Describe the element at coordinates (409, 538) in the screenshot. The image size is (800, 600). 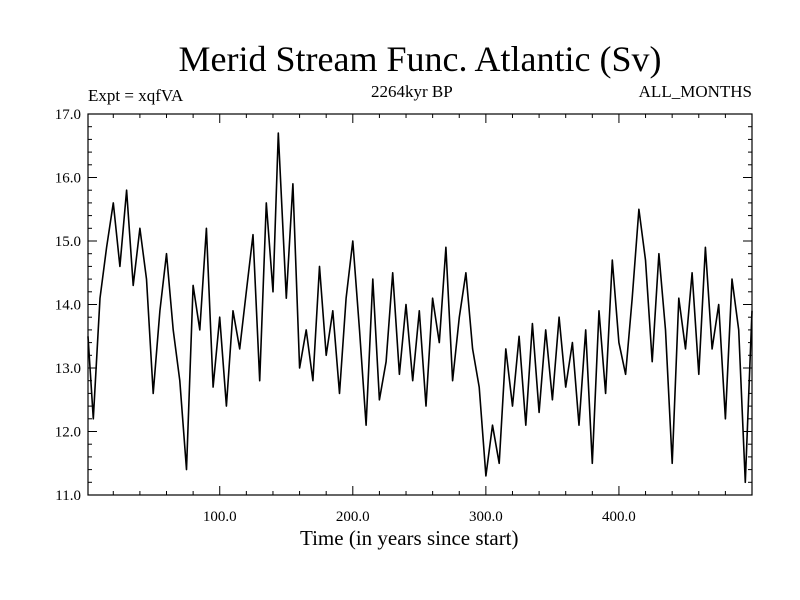
I see `x-axis-label: Time (in years since start)` at that location.